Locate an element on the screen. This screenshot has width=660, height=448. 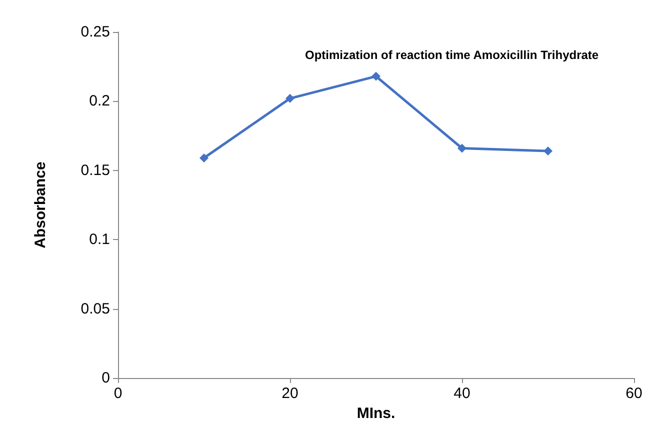
y-tick-label: 0.05 is located at coordinates (95, 309).